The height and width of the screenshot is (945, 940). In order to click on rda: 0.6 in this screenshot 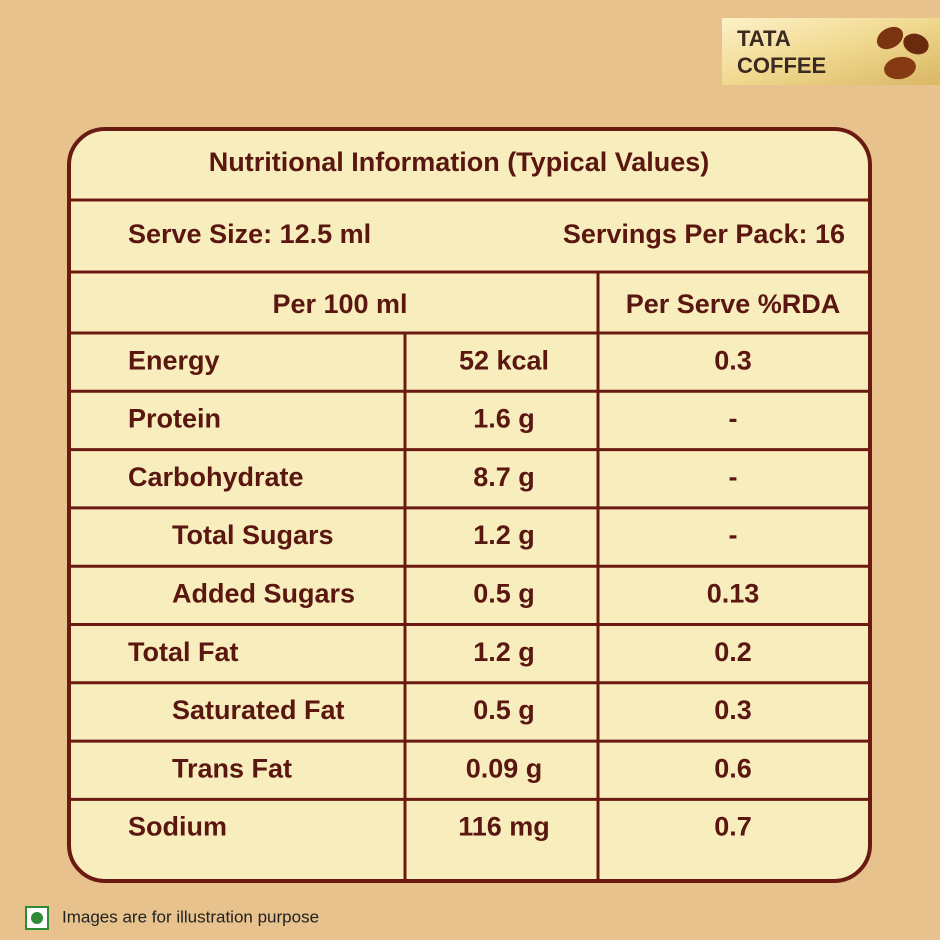, I will do `click(733, 768)`.